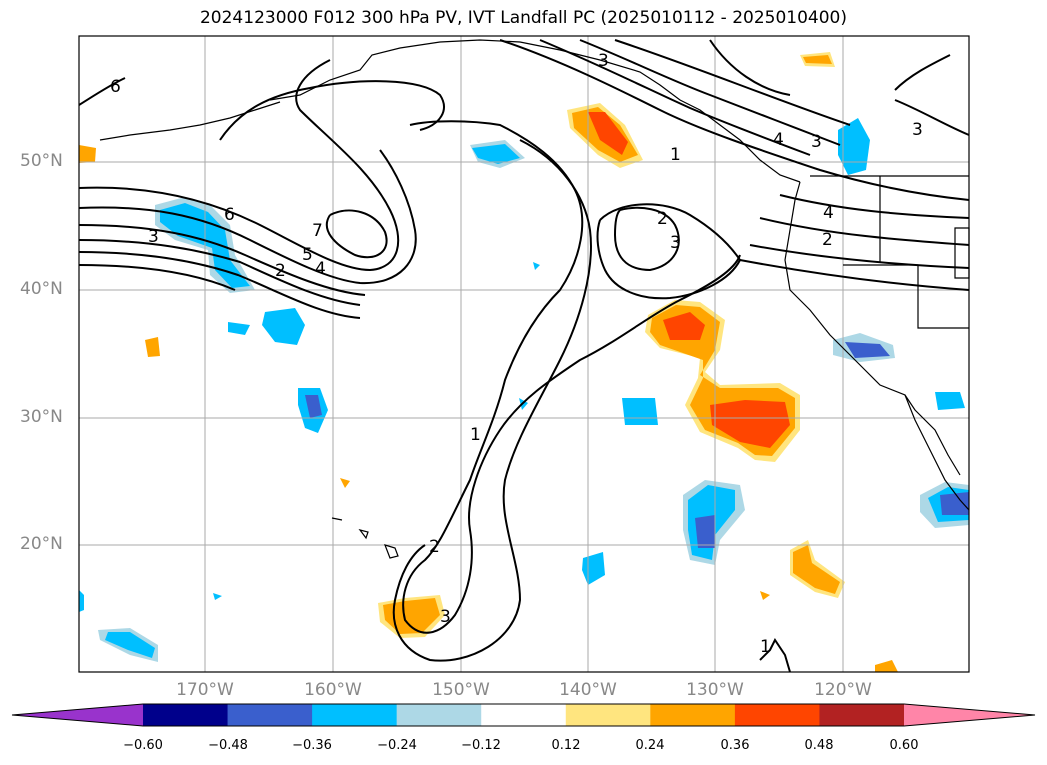 The height and width of the screenshot is (765, 1047). What do you see at coordinates (365, 538) in the screenshot?
I see `hawaii` at bounding box center [365, 538].